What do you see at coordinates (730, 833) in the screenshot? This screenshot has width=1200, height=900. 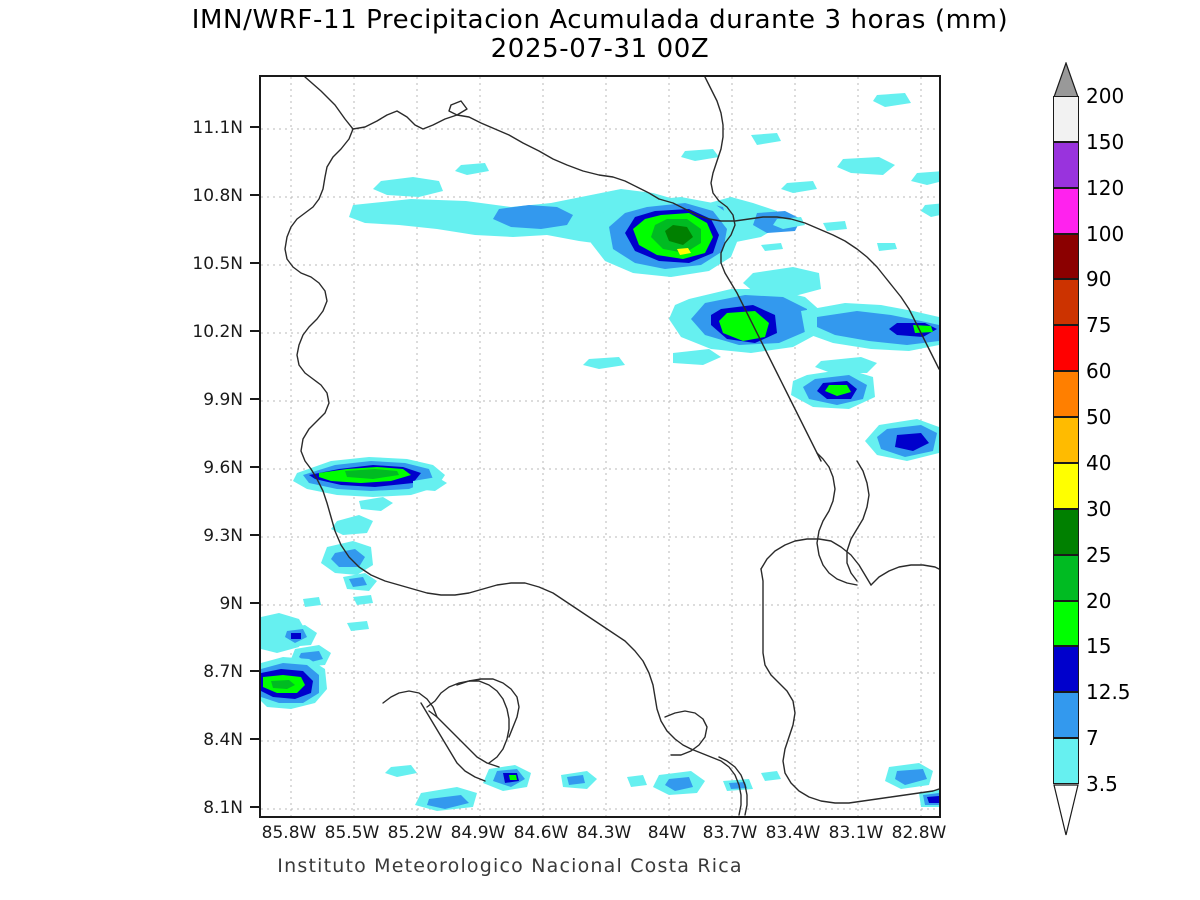 I see `x-axis-label: 83.7W` at bounding box center [730, 833].